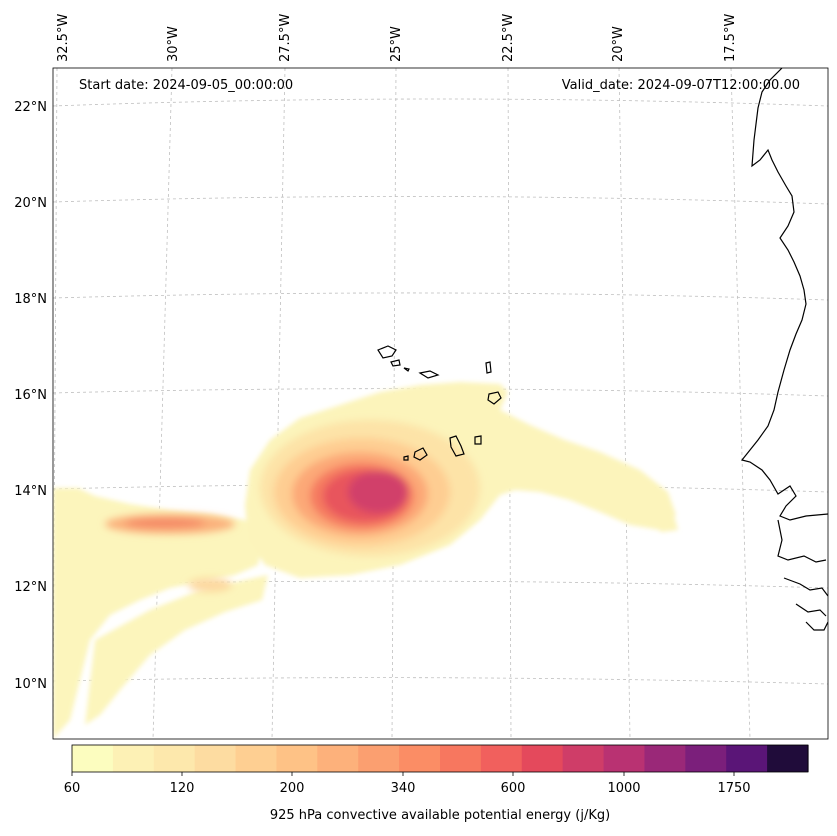 This screenshot has height=836, width=837. What do you see at coordinates (396, 44) in the screenshot?
I see `lon-label: 25°W` at bounding box center [396, 44].